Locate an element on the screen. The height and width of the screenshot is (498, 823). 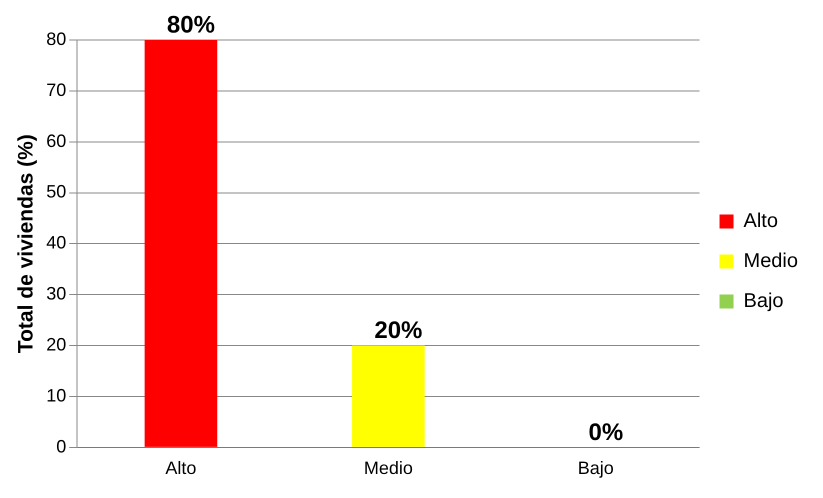
y-tick-label: 70 is located at coordinates (56, 90).